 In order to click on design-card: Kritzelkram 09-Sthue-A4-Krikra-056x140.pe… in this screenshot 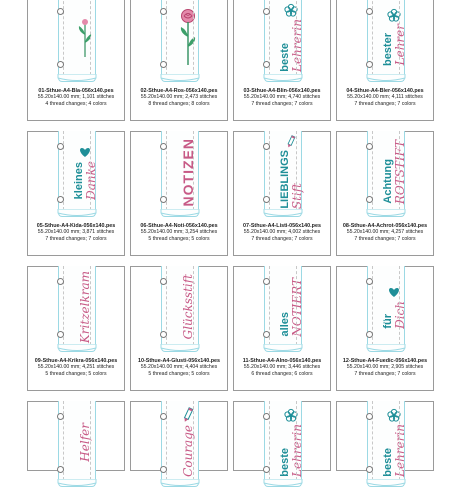, I will do `click(76, 328)`.